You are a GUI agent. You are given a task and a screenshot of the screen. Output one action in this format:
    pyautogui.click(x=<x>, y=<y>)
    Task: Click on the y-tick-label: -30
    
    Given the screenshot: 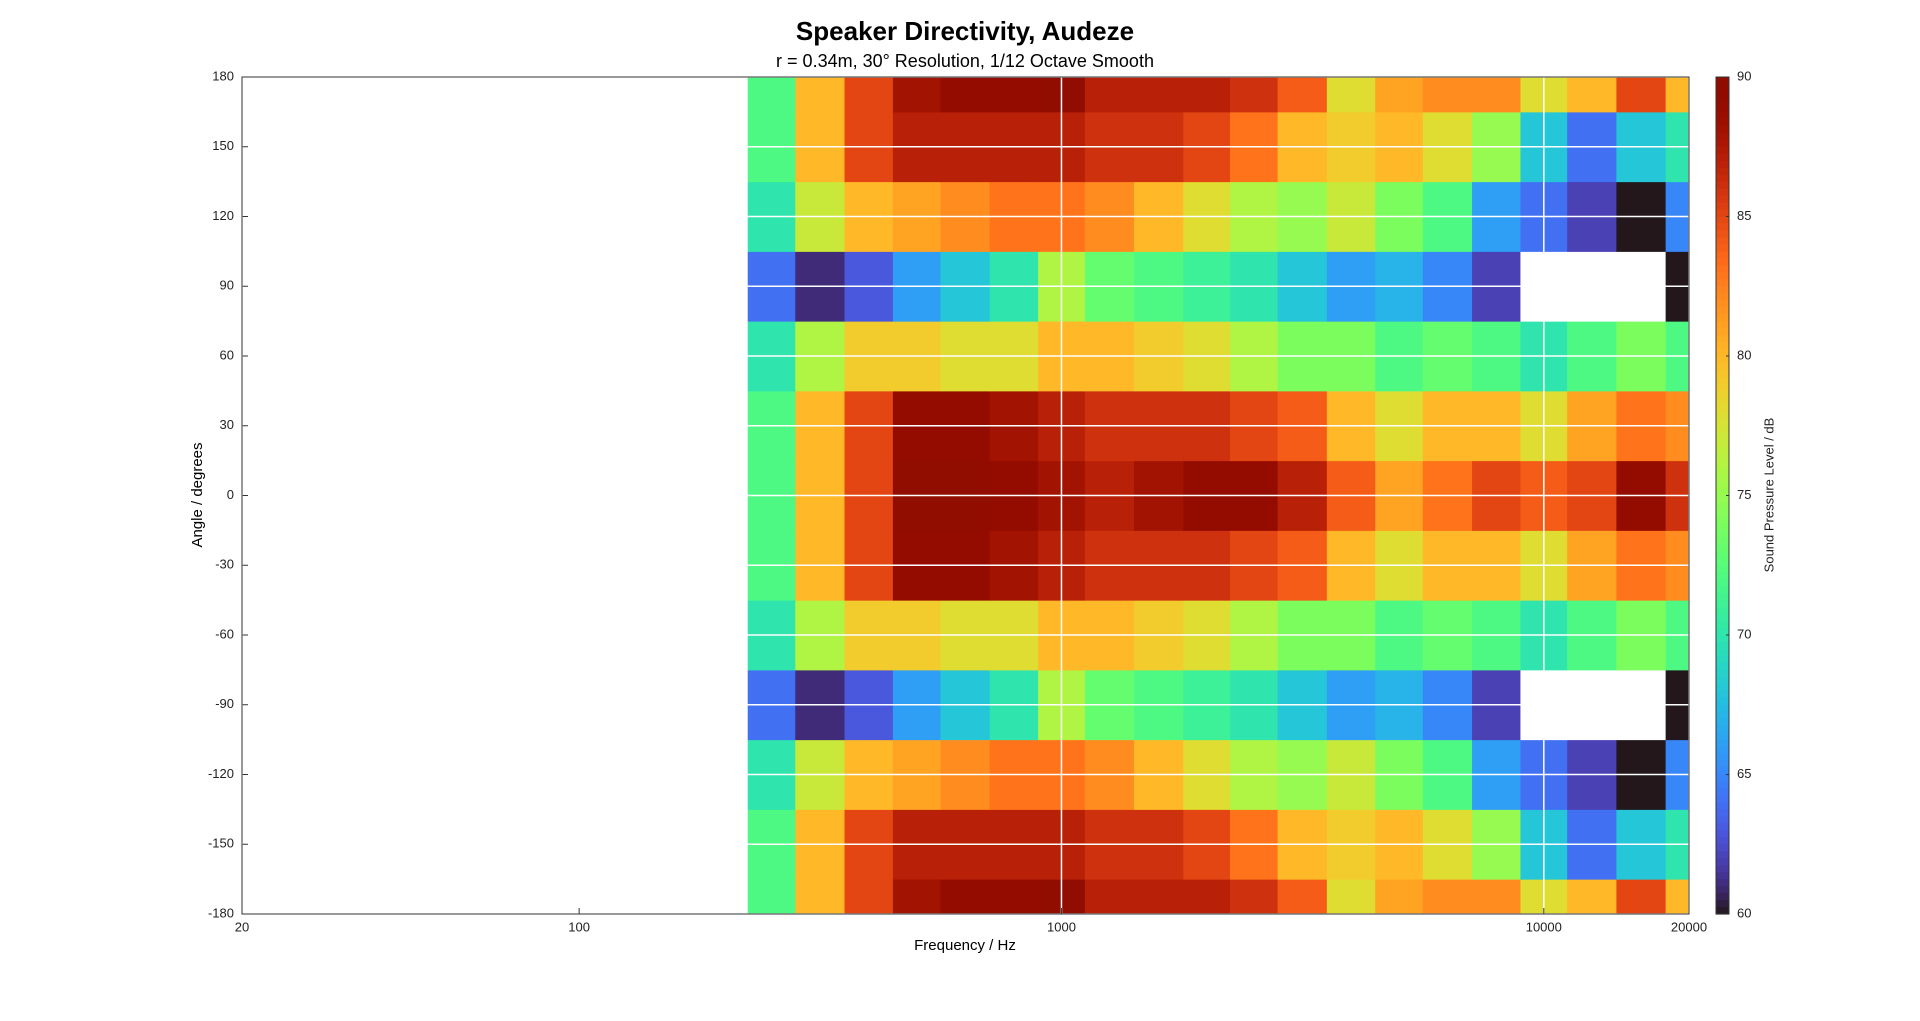 What is the action you would take?
    pyautogui.click(x=224, y=564)
    